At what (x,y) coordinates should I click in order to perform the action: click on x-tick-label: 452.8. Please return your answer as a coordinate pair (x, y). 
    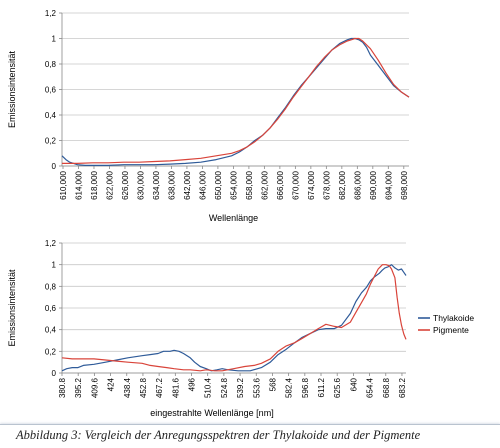
    Looking at the image, I should click on (143, 387).